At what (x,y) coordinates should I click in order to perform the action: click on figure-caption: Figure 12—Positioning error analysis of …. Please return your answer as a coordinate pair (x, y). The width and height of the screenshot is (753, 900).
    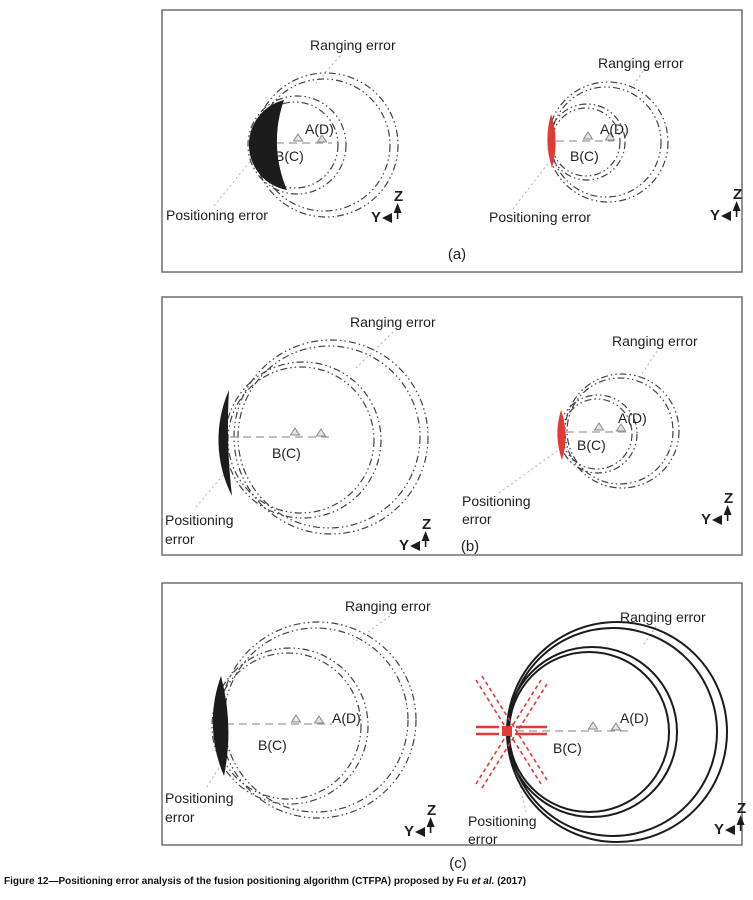
    Looking at the image, I should click on (374, 881).